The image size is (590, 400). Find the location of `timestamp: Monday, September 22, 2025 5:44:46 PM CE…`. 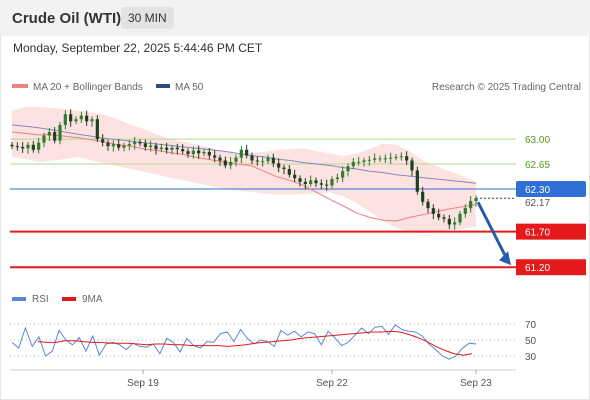

timestamp: Monday, September 22, 2025 5:44:46 PM CE… is located at coordinates (138, 48).